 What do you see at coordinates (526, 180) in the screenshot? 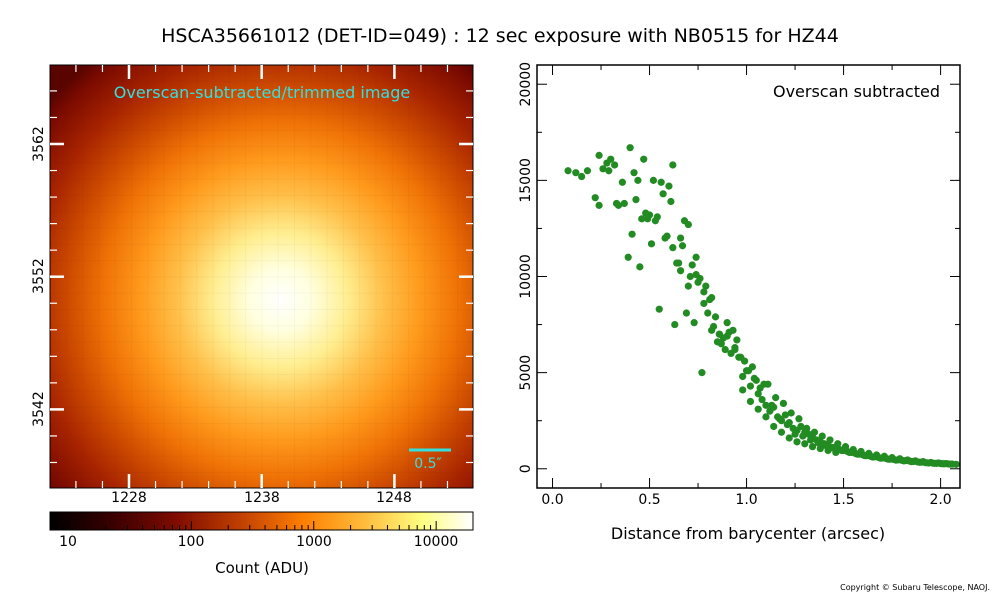
I see `y-tick-label: 15000` at bounding box center [526, 180].